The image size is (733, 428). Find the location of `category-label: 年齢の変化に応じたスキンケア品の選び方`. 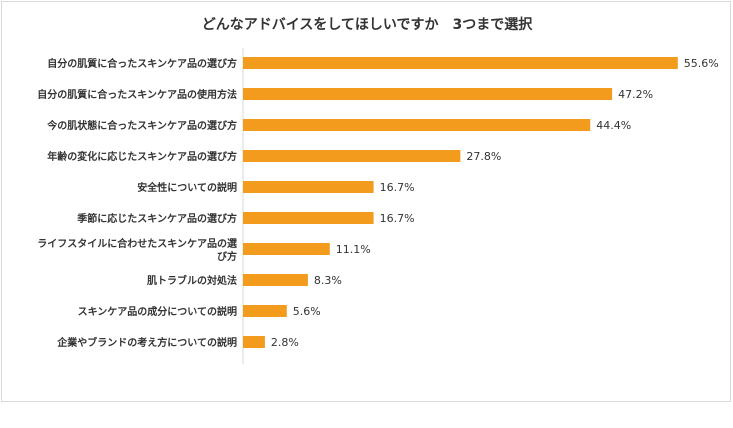

category-label: 年齢の変化に応じたスキンケア品の選び方 is located at coordinates (142, 156).